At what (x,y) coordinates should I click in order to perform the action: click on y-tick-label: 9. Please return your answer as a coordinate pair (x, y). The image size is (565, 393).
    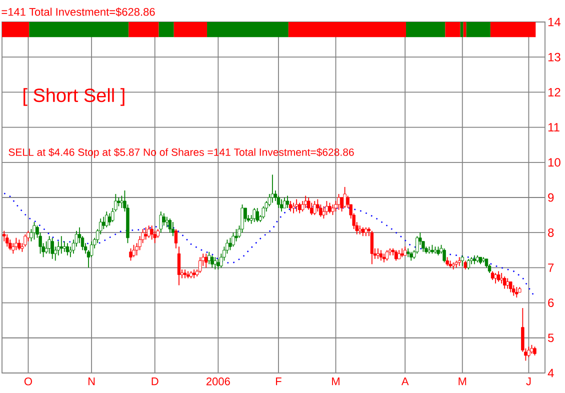
    Looking at the image, I should click on (551, 197).